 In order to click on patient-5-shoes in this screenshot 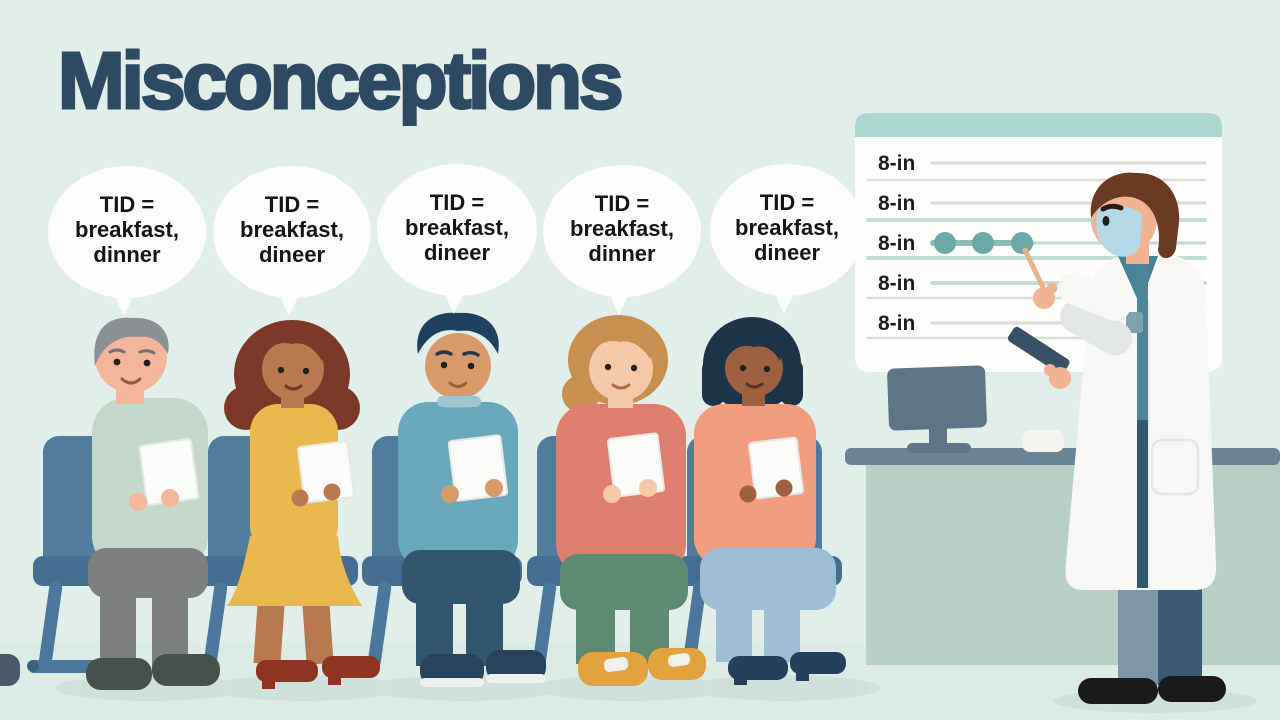, I will do `click(787, 668)`.